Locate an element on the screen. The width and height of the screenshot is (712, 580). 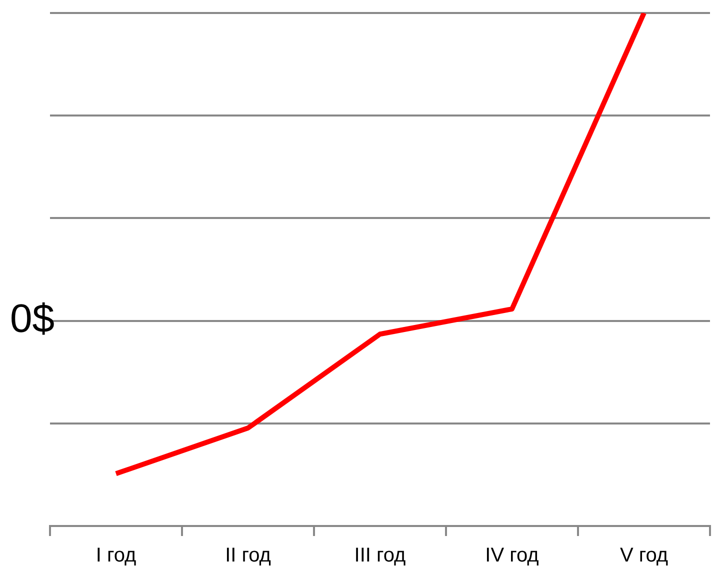
x-tick-label: II год is located at coordinates (248, 555).